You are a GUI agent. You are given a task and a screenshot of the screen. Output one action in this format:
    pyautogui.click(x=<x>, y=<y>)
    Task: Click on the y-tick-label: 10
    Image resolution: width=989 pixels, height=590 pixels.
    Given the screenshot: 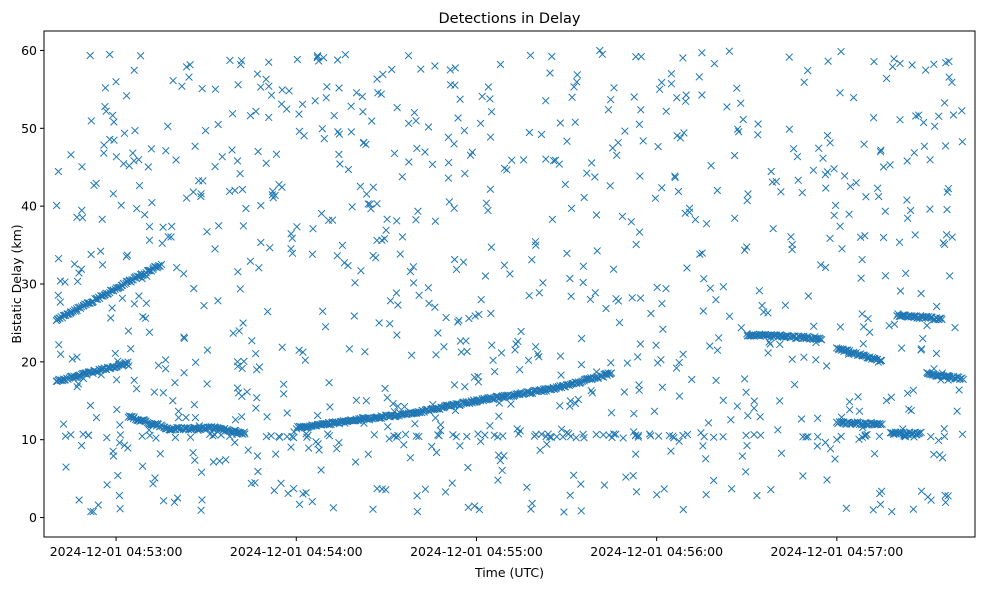 What is the action you would take?
    pyautogui.click(x=29, y=439)
    